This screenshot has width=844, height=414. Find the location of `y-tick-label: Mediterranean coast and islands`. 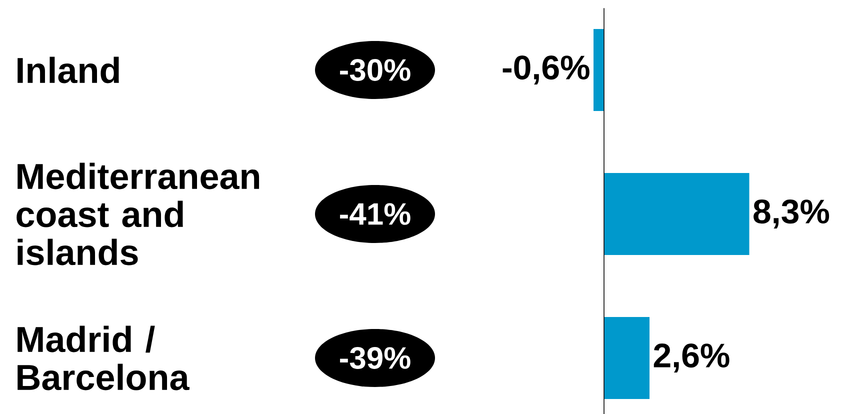

y-tick-label: Mediterranean coast and islands is located at coordinates (138, 214).